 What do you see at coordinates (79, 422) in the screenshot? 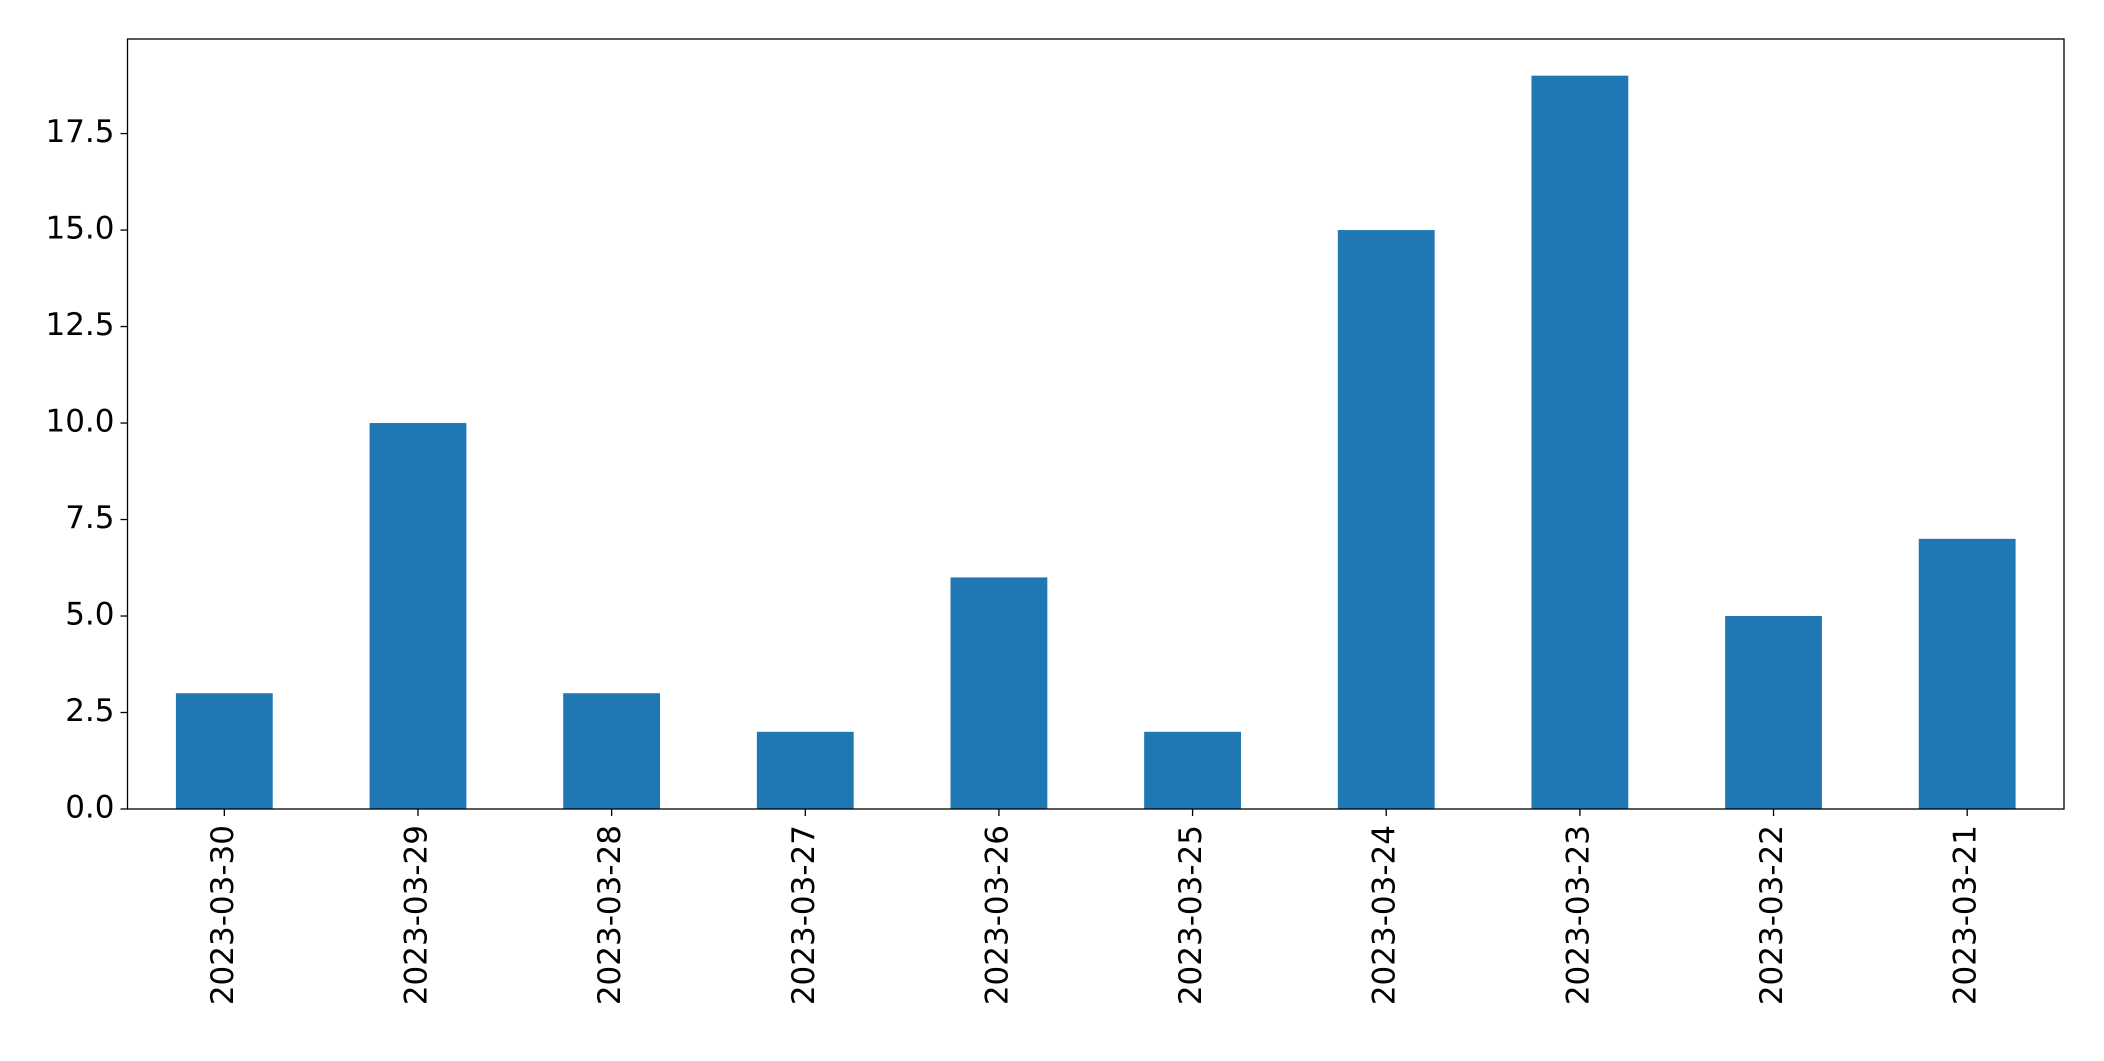
I see `y-tick-label: 10.0` at bounding box center [79, 422].